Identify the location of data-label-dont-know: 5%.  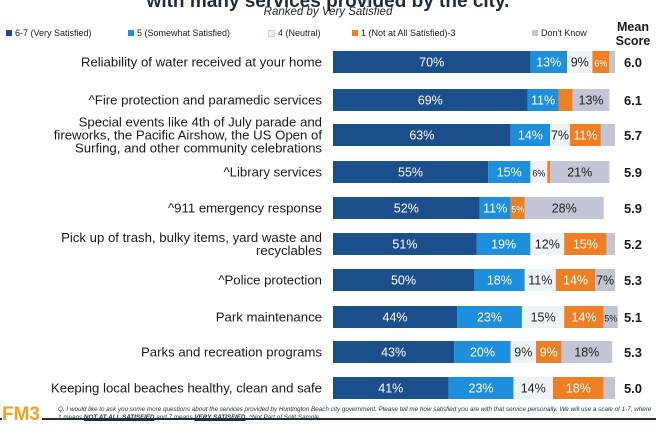
(610, 319).